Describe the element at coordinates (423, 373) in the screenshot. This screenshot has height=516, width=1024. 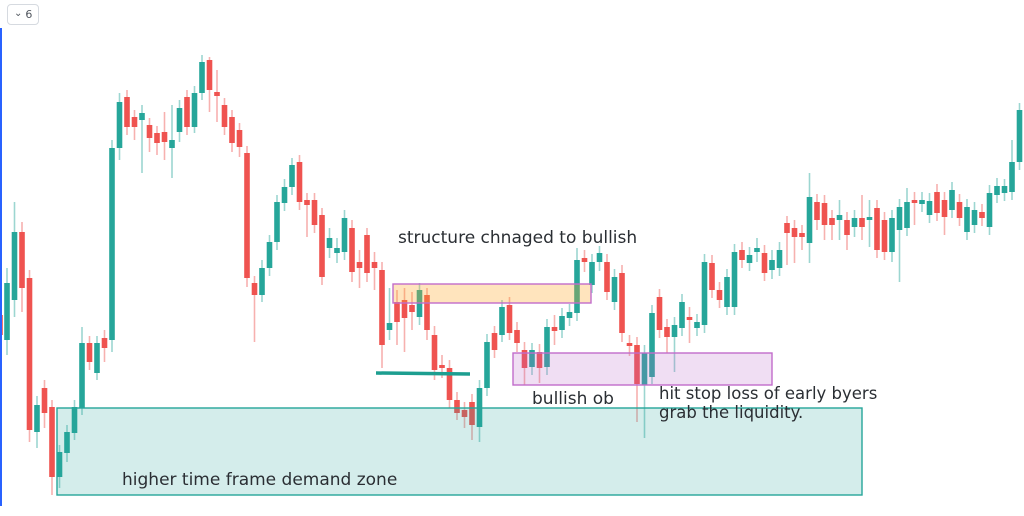
I see `support-line` at that location.